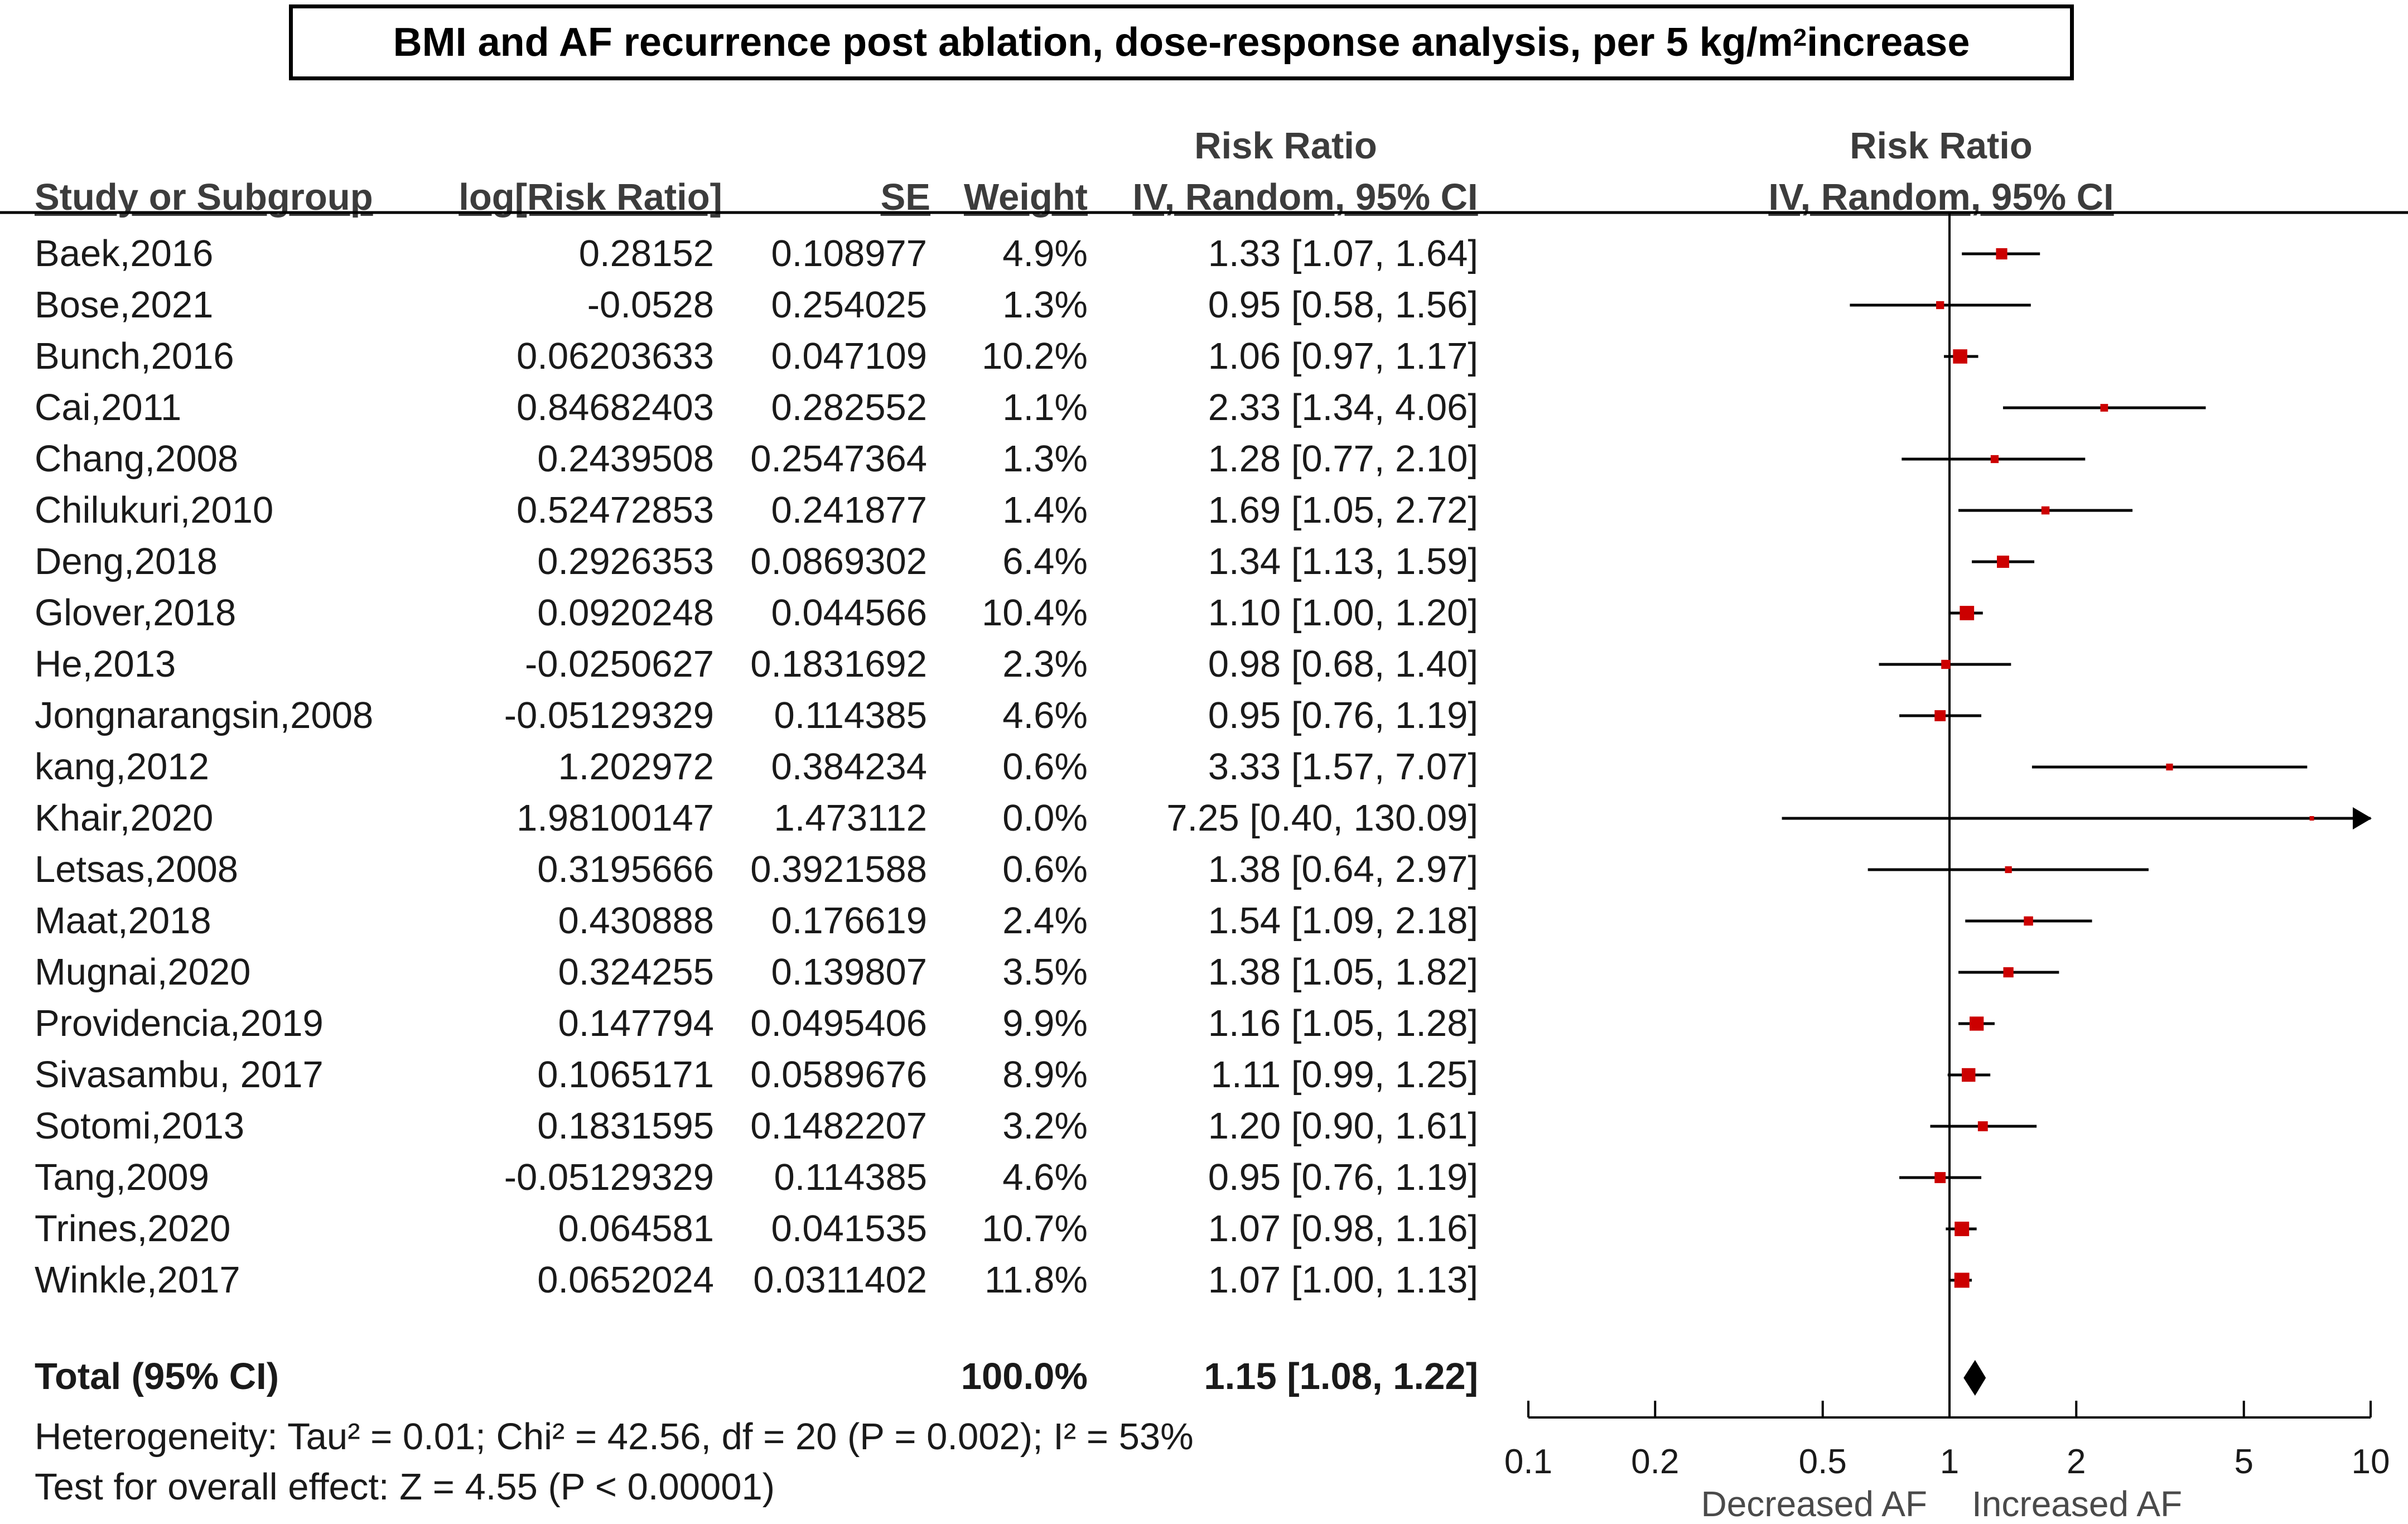  What do you see at coordinates (124, 254) in the screenshot?
I see `study-name: Baek,2016` at bounding box center [124, 254].